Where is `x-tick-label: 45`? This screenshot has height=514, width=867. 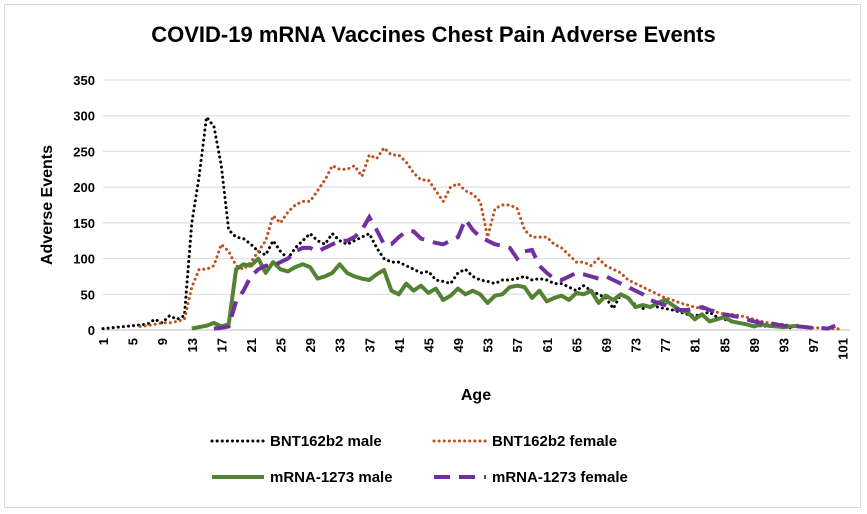
x-tick-label: 45 is located at coordinates (428, 345).